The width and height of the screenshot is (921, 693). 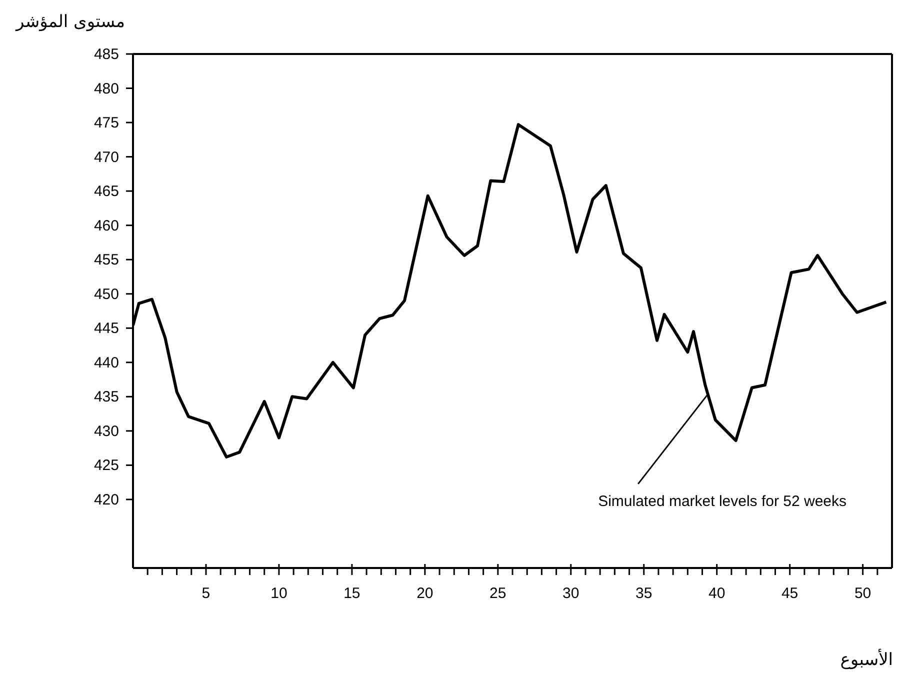 What do you see at coordinates (866, 660) in the screenshot?
I see `x-axis-title: الأسبوع` at bounding box center [866, 660].